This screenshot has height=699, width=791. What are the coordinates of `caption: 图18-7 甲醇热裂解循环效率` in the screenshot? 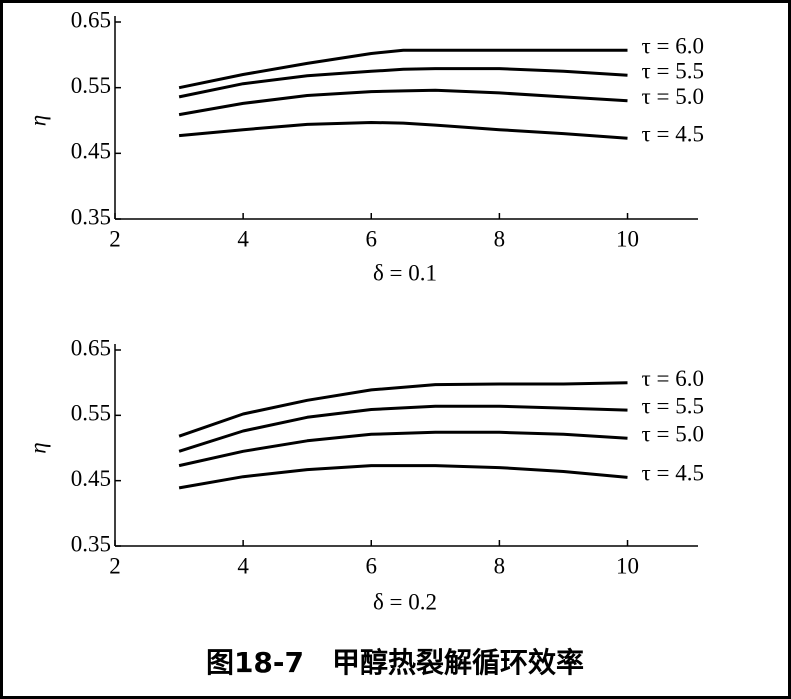 It's located at (395, 662).